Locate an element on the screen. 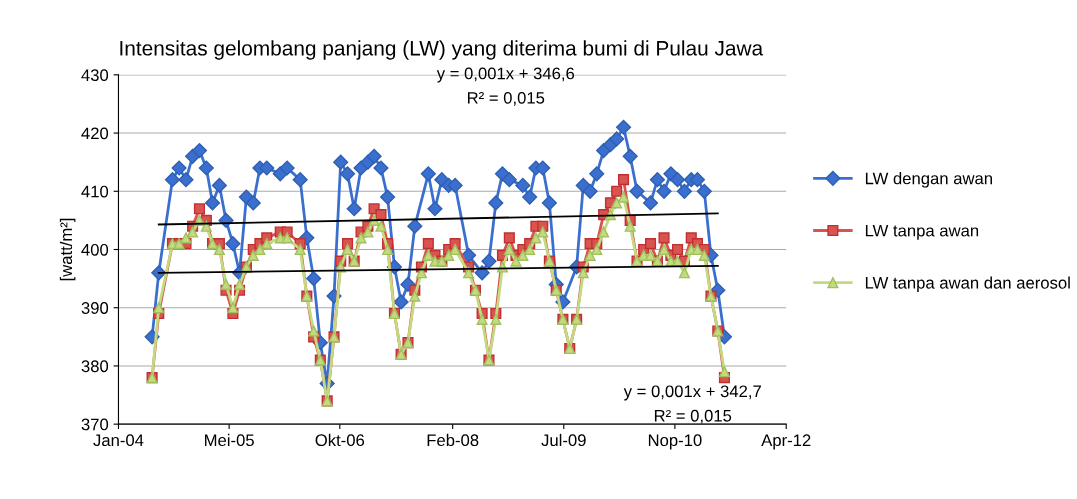 This screenshot has width=1077, height=499. y-axis-title: [watt/m²] is located at coordinates (67, 249).